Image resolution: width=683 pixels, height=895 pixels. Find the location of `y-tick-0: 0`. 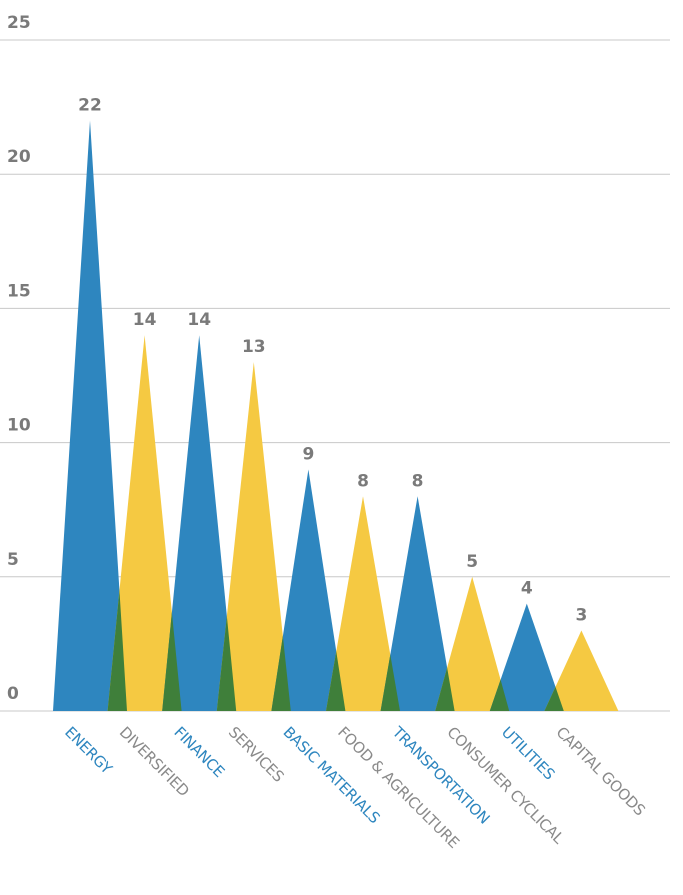

y-tick-0: 0 is located at coordinates (13, 694).